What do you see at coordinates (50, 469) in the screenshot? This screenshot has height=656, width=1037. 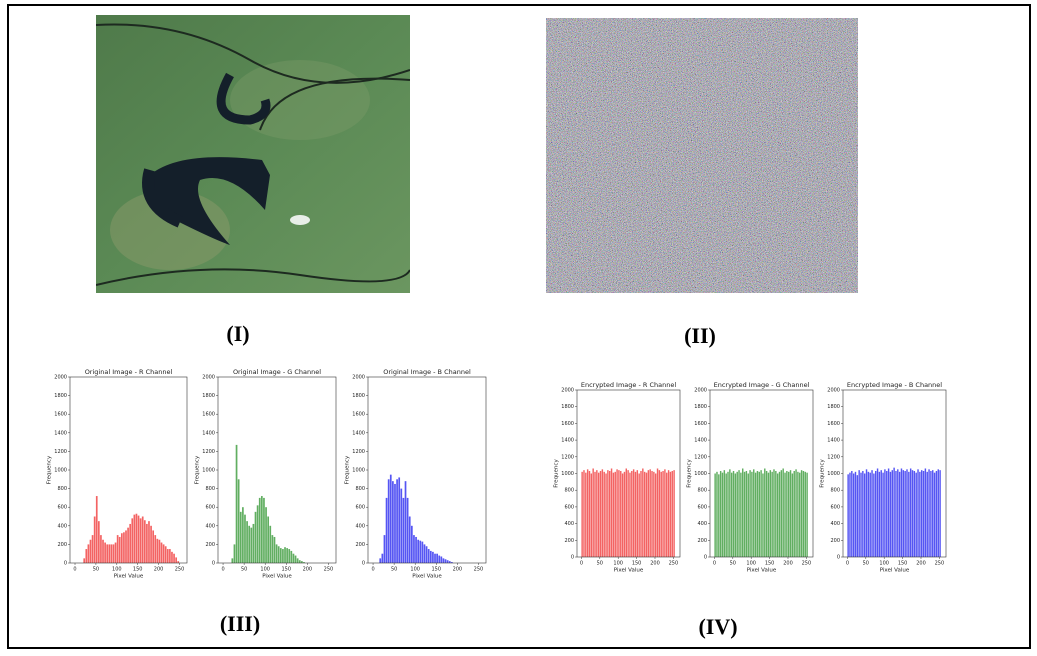 I see `y-axis-label: Frequency` at bounding box center [50, 469].